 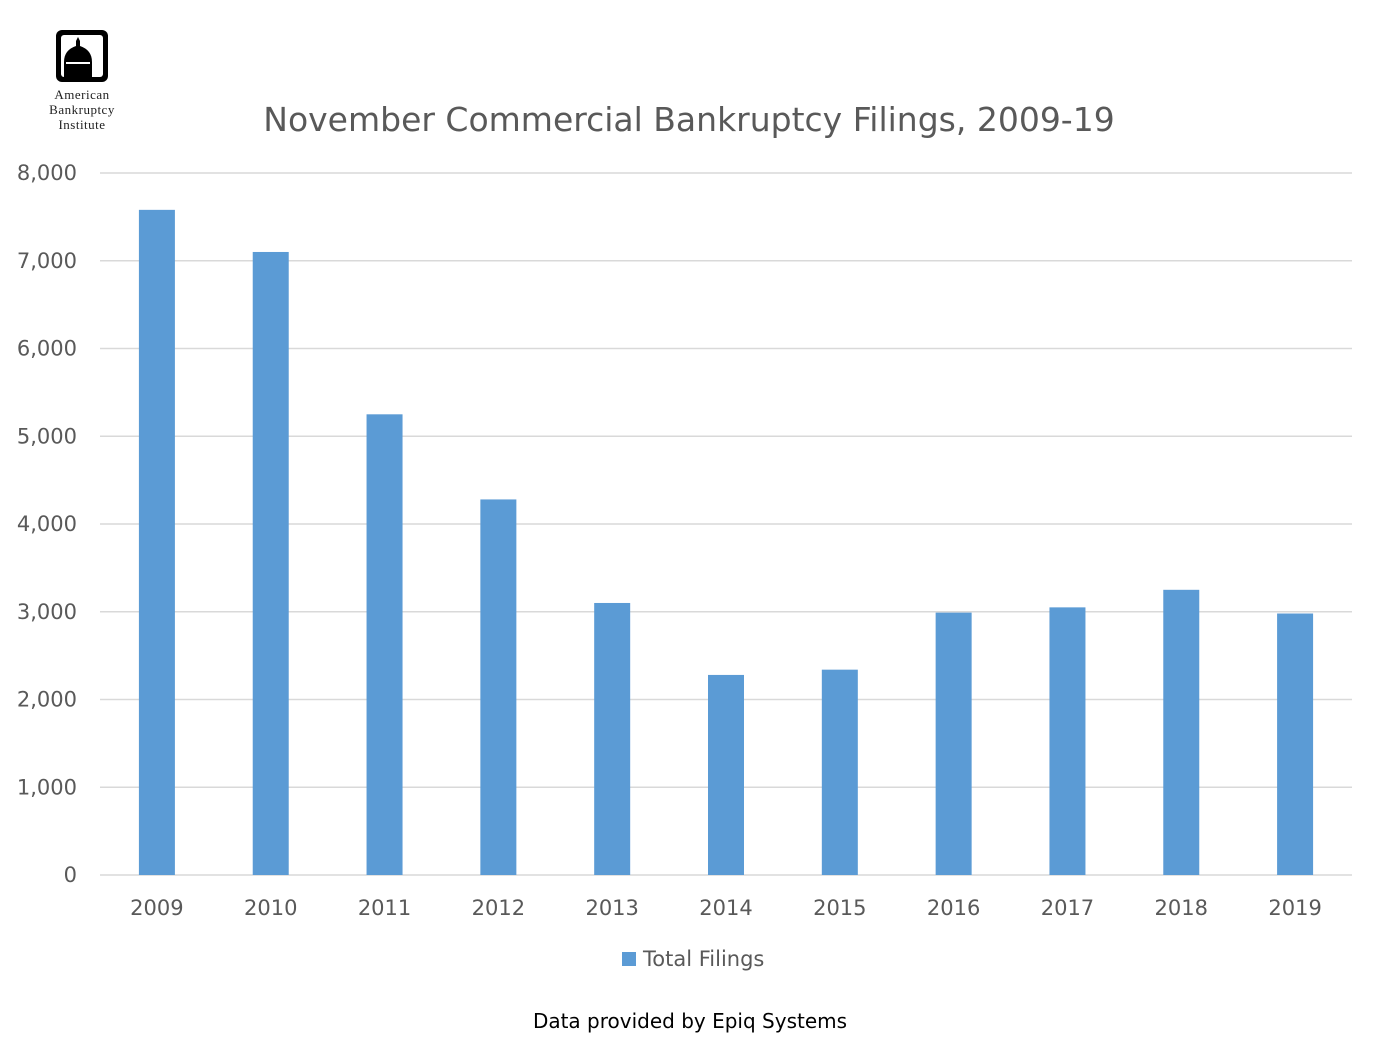 What do you see at coordinates (47, 700) in the screenshot?
I see `y-tick-label: 2,000` at bounding box center [47, 700].